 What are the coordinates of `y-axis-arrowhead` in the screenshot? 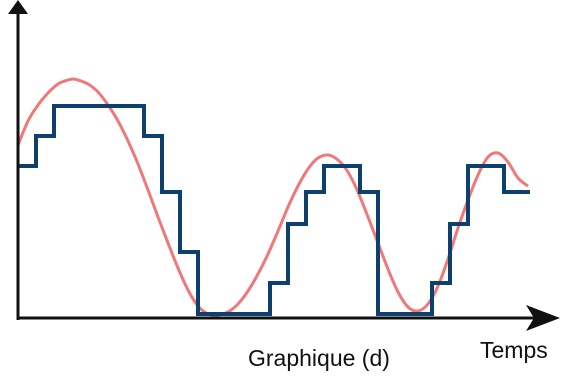 It's located at (18, 7).